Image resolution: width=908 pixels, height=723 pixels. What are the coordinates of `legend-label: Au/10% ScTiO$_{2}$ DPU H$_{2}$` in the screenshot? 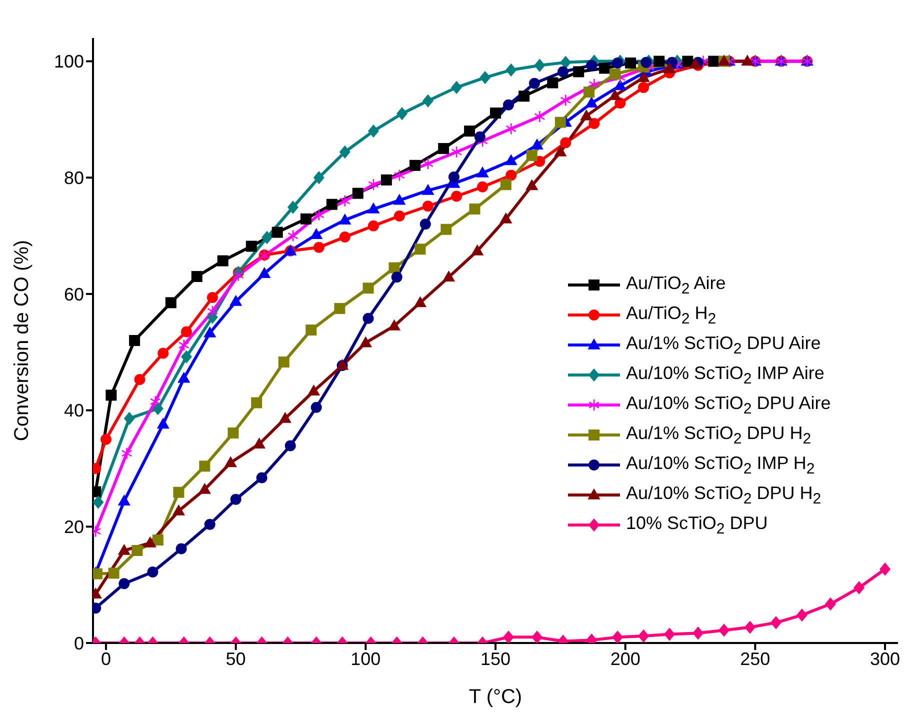 It's located at (724, 495).